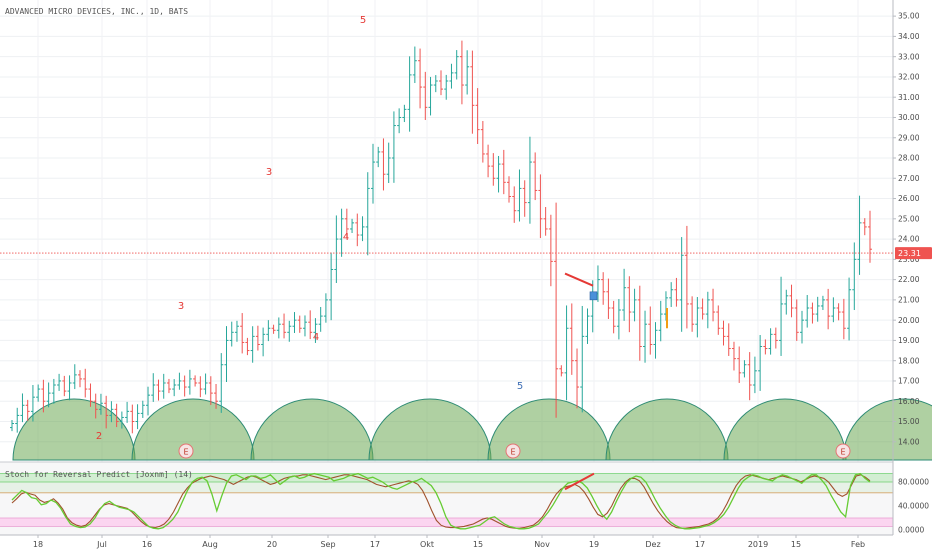 This screenshot has width=932, height=550. Describe the element at coordinates (99, 436) in the screenshot. I see `wave-label: 2` at that location.